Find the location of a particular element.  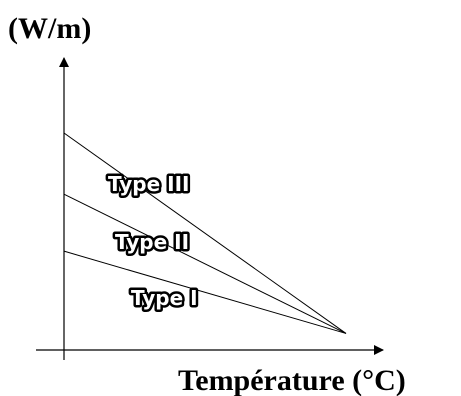

series-line-type-i is located at coordinates (205, 292).